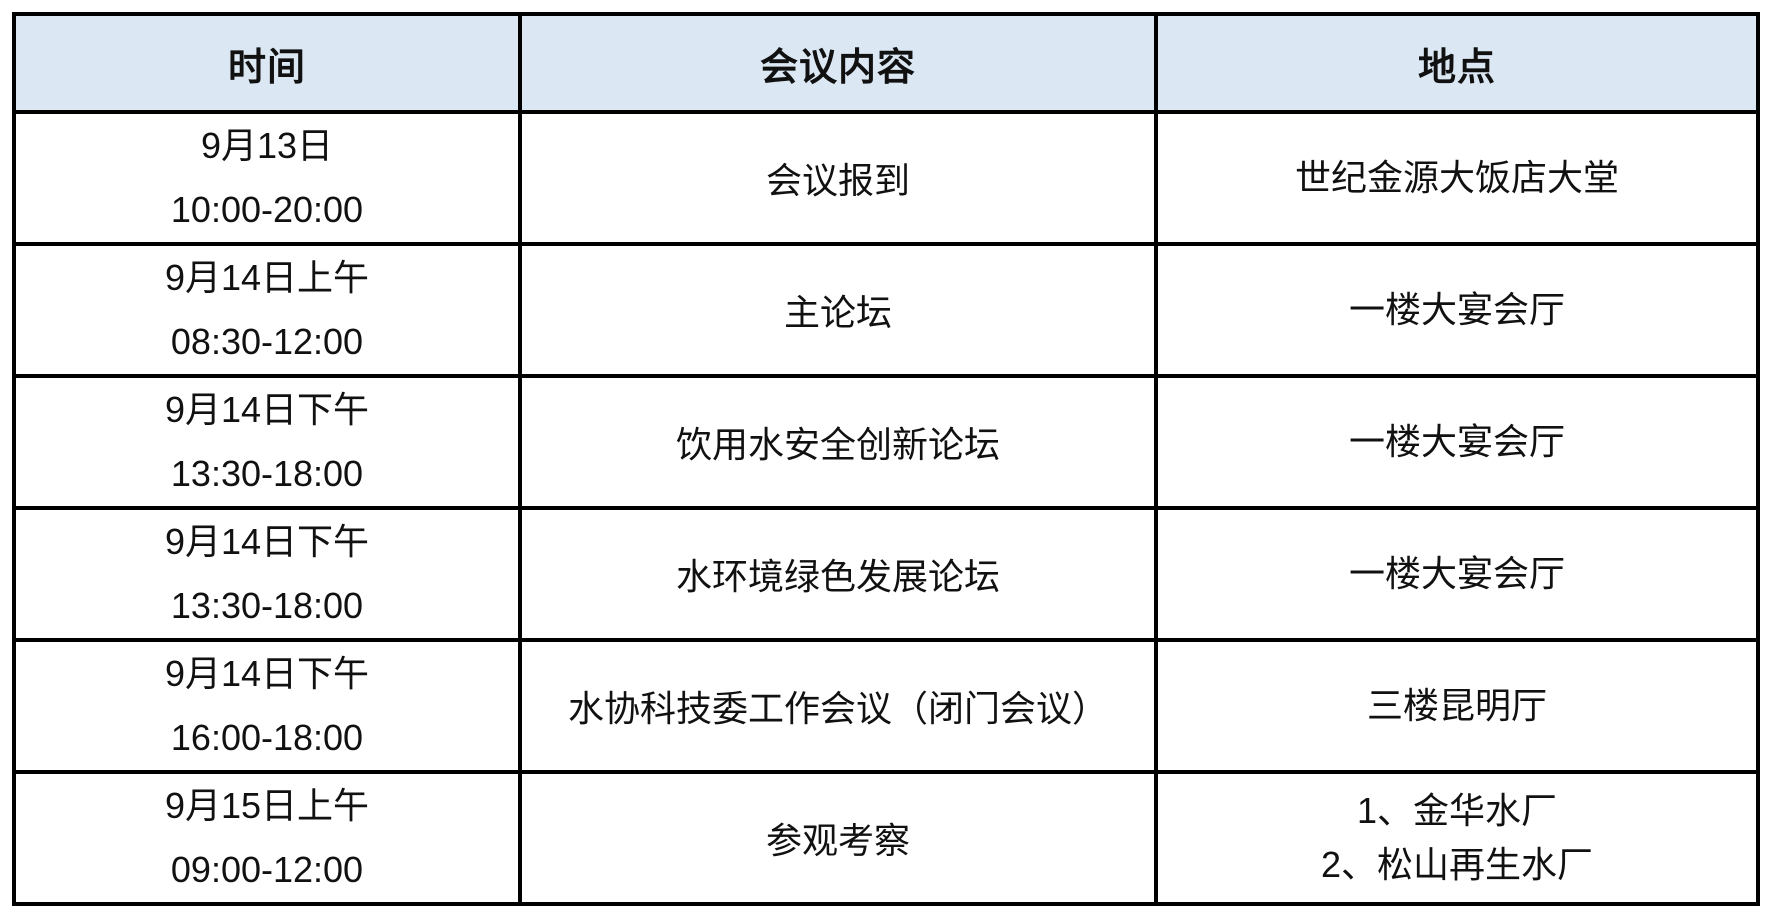 The height and width of the screenshot is (924, 1768). Describe the element at coordinates (267, 178) in the screenshot. I see `time-cell: 9月13日 10:00-20:00` at that location.